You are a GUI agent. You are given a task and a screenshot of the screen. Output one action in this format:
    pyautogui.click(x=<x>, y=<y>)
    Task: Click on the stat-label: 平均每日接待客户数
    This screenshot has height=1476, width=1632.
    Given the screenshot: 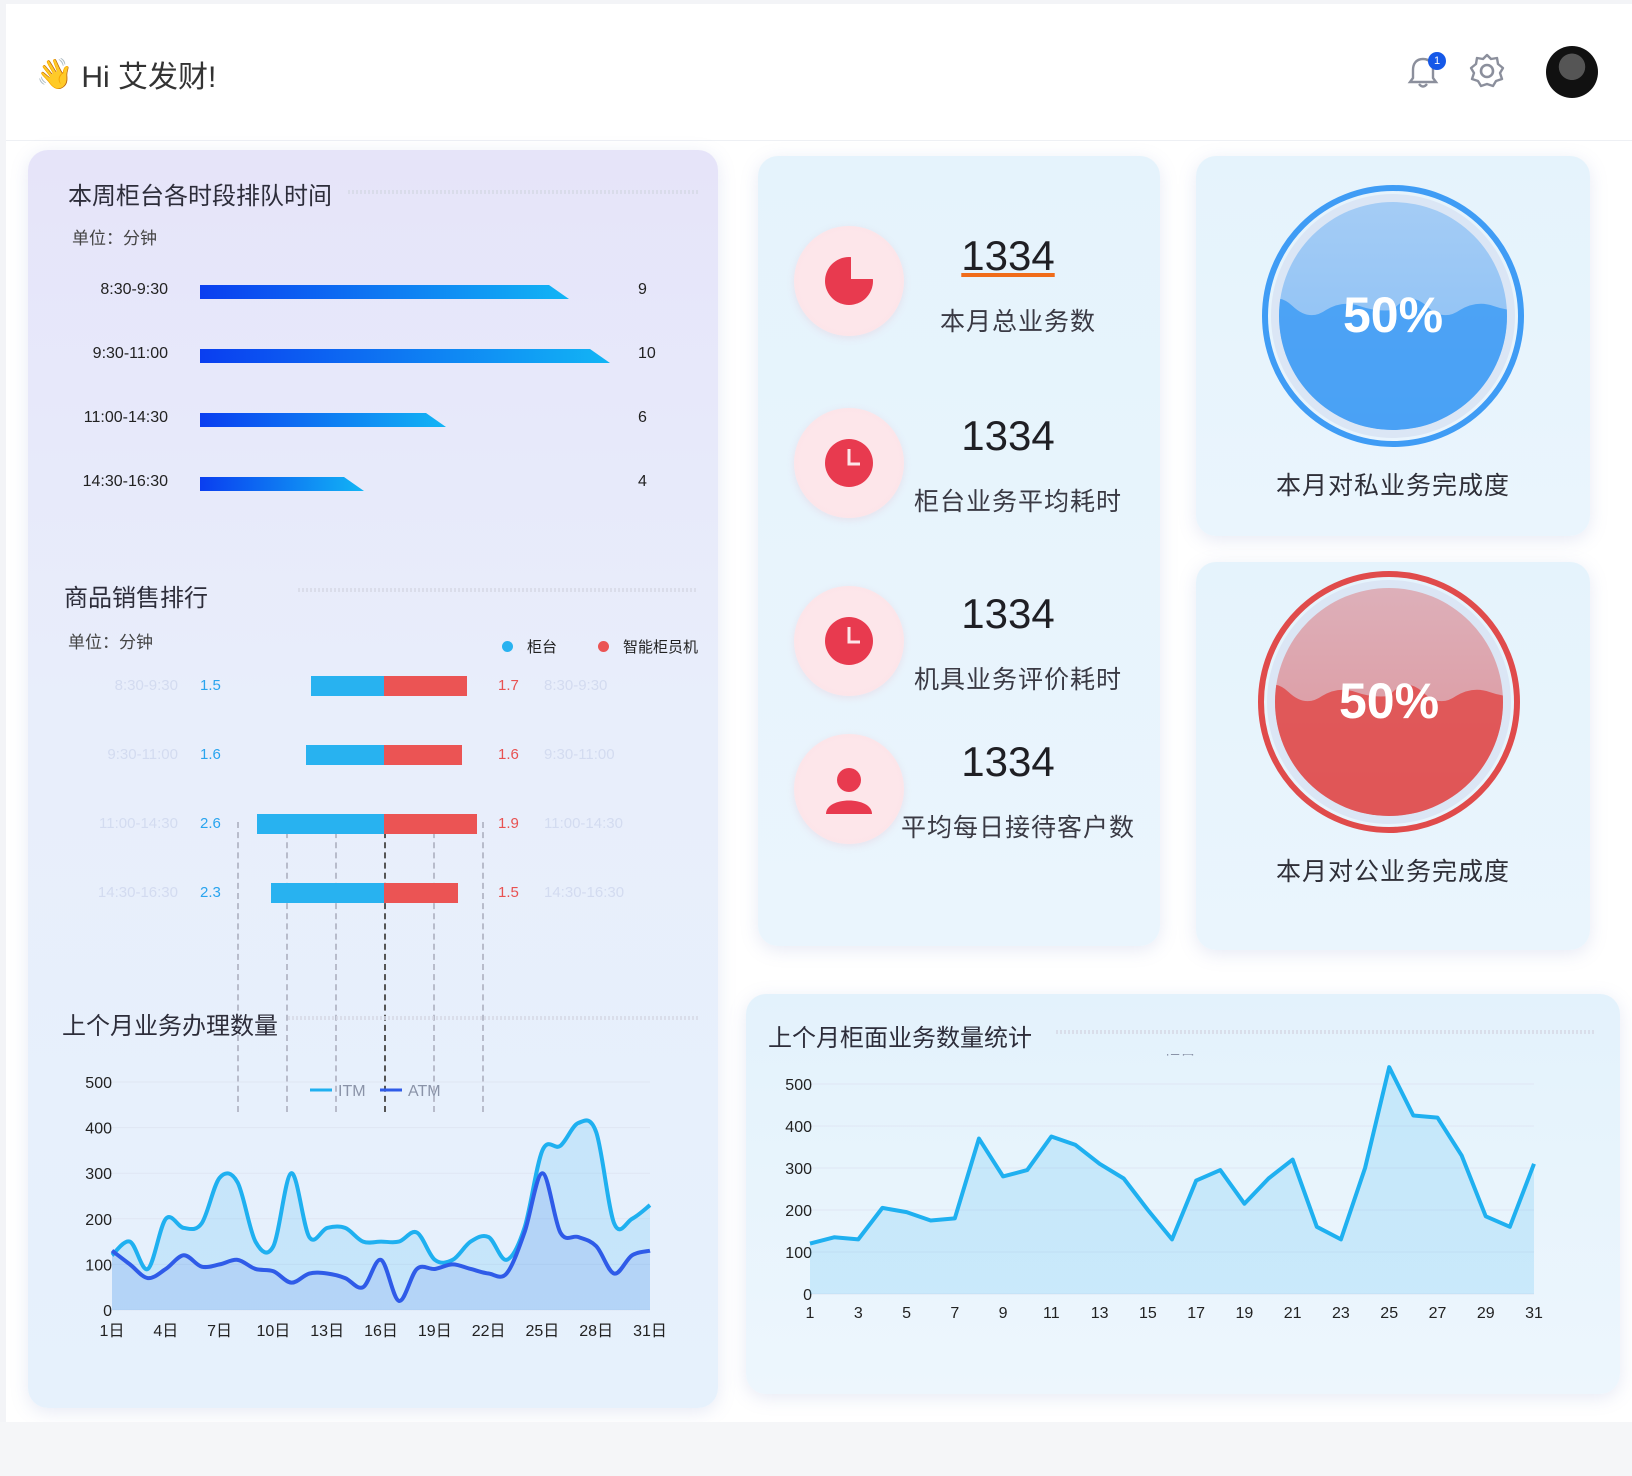 What is the action you would take?
    pyautogui.click(x=1017, y=828)
    